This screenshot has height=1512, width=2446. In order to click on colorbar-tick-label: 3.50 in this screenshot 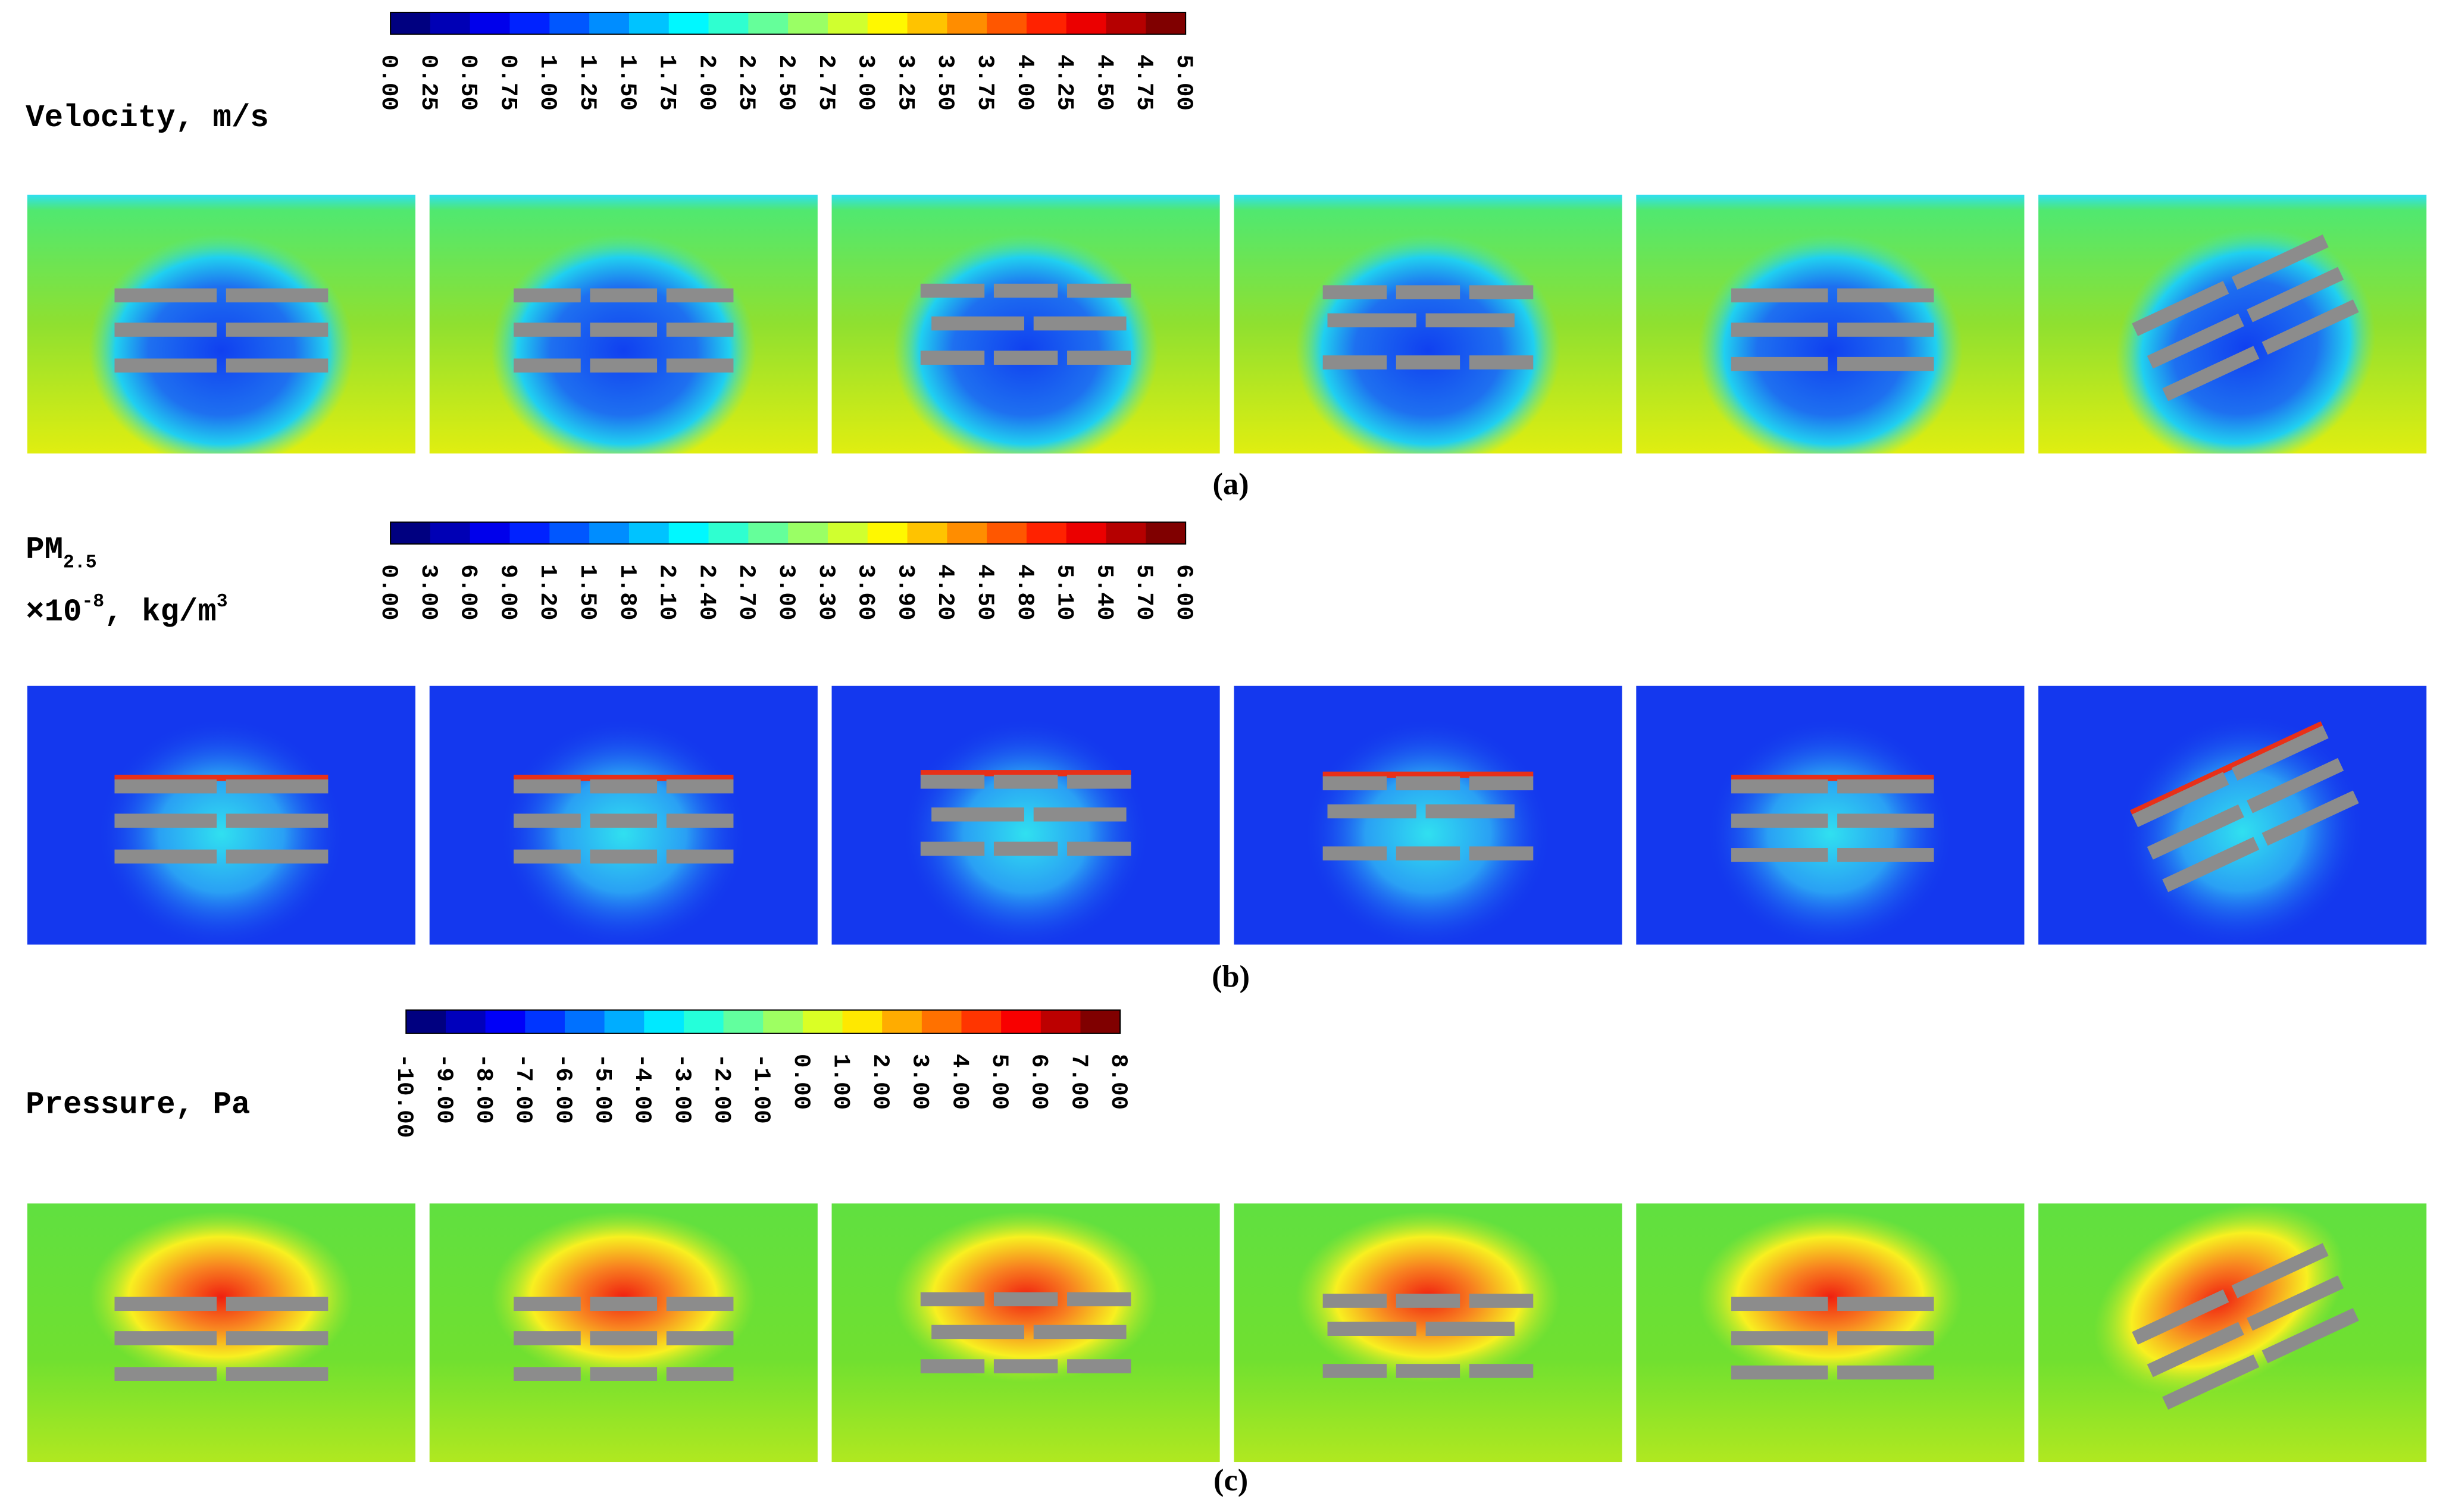, I will do `click(946, 83)`.